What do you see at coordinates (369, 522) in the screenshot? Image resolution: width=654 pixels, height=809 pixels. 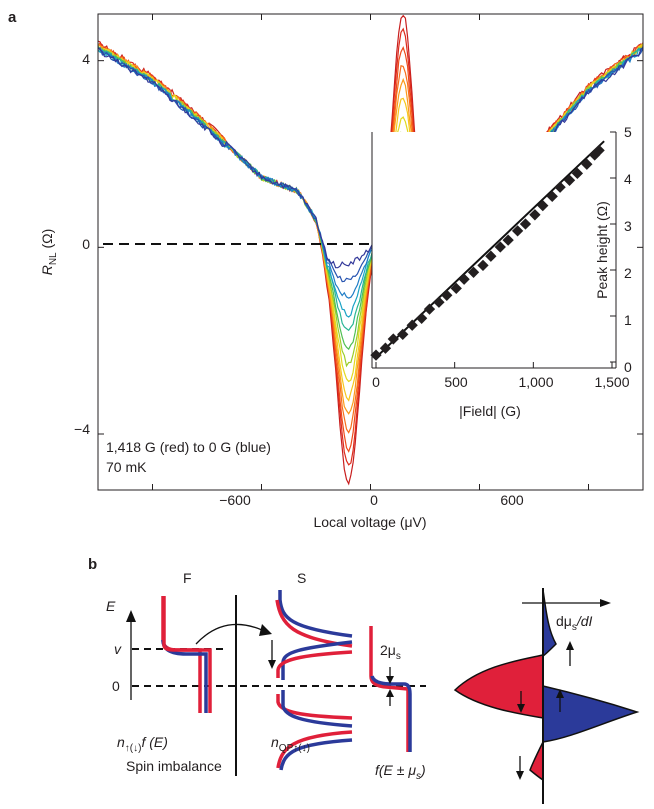 I see `x-axis-label: Local voltage (μV)` at bounding box center [369, 522].